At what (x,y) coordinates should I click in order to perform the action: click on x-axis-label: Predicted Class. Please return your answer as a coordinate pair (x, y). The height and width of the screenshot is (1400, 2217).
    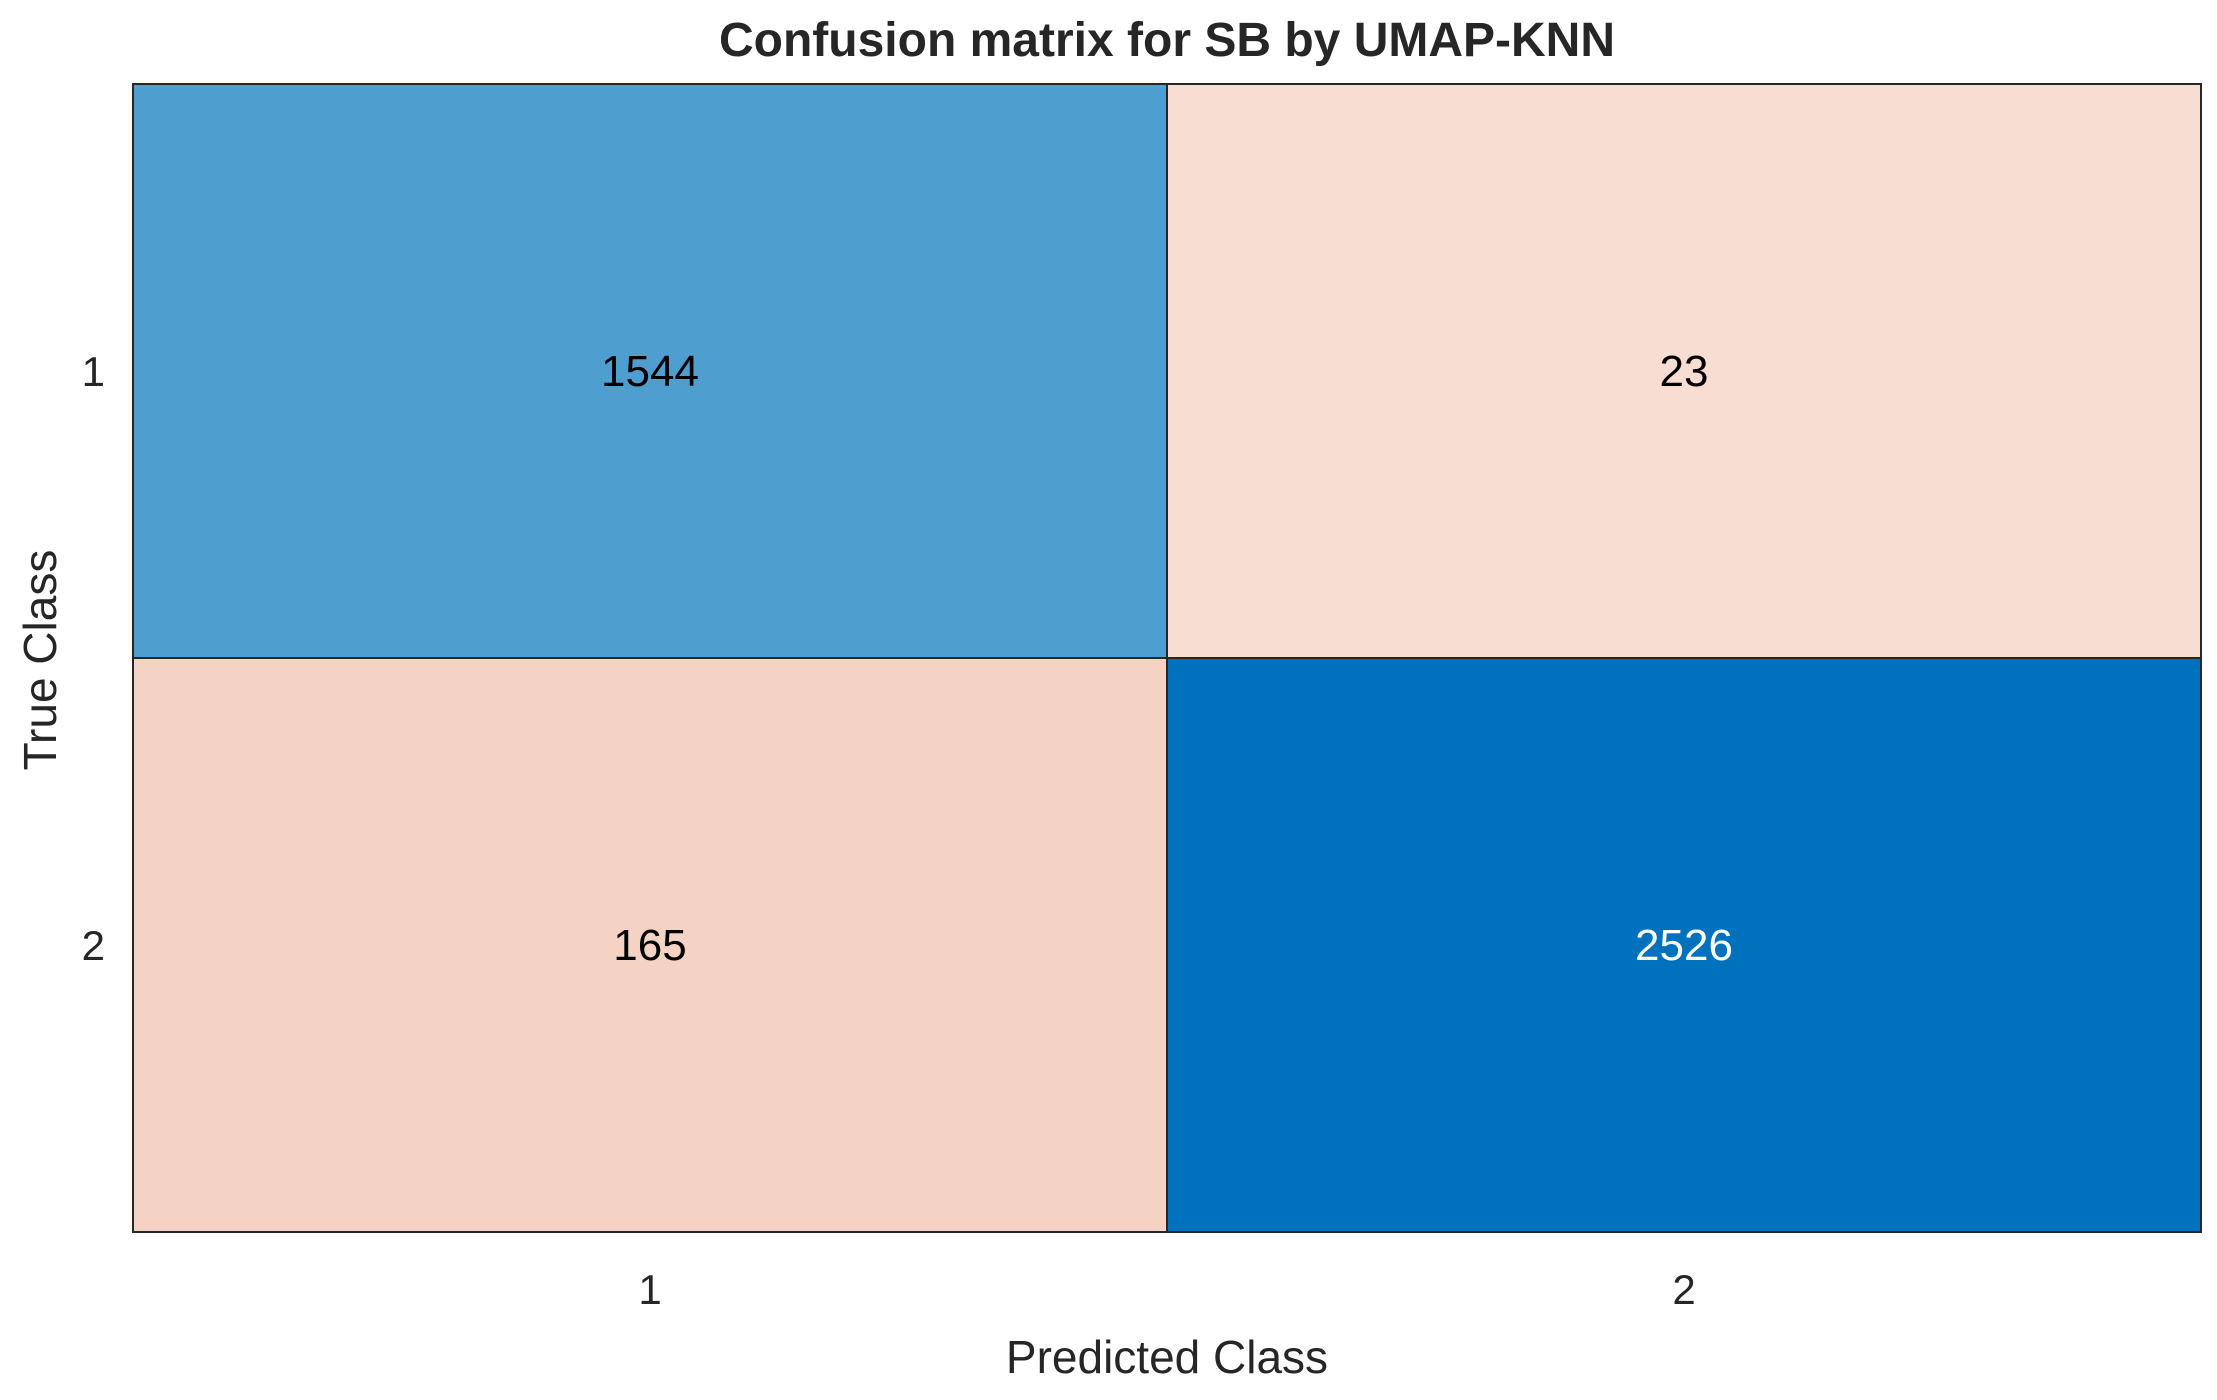
    Looking at the image, I should click on (1167, 1357).